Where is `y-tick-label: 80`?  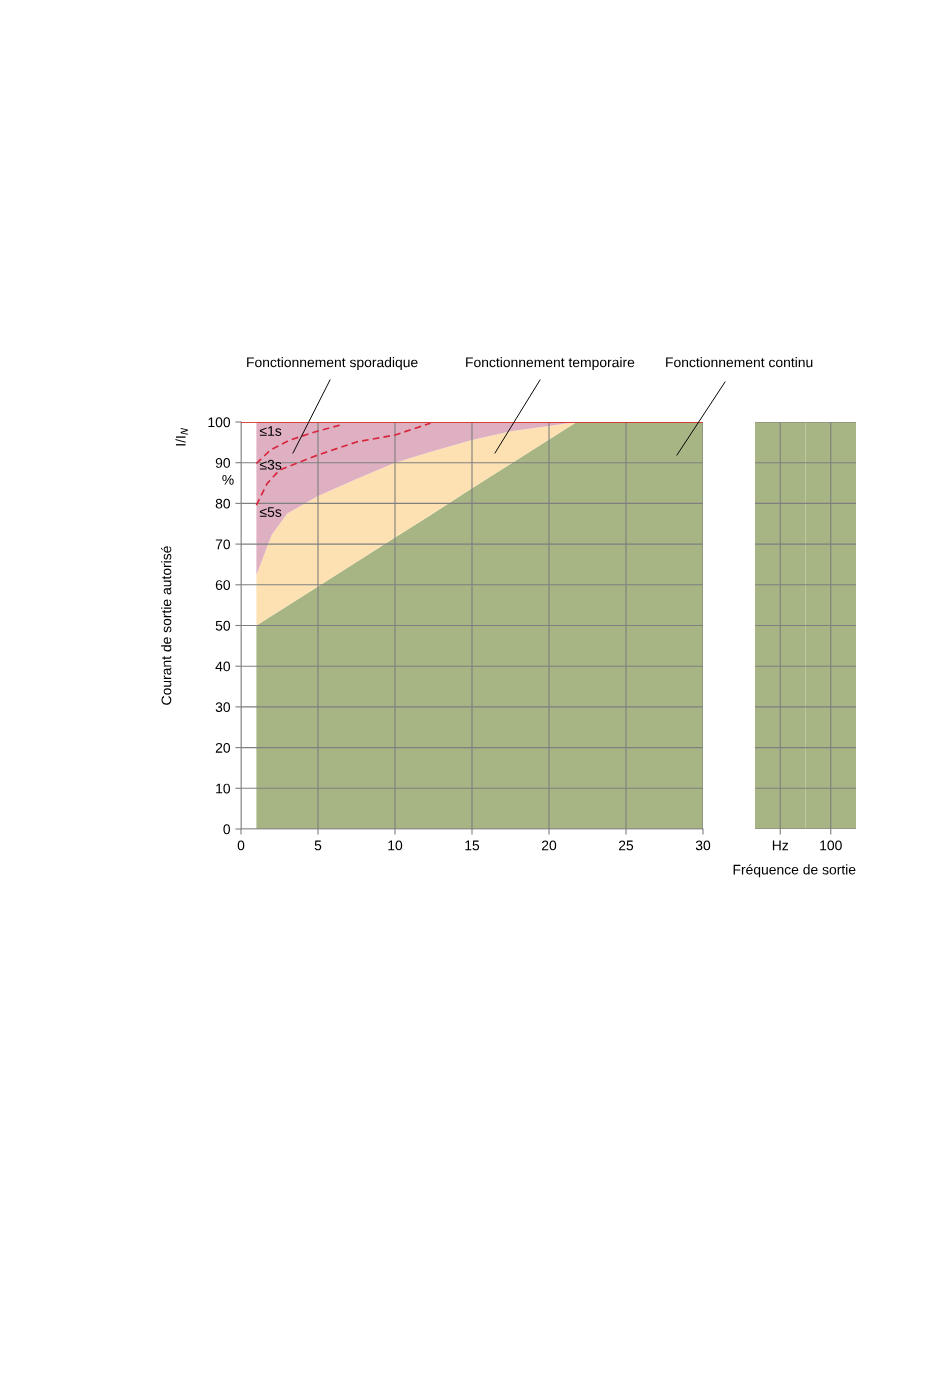
y-tick-label: 80 is located at coordinates (223, 503).